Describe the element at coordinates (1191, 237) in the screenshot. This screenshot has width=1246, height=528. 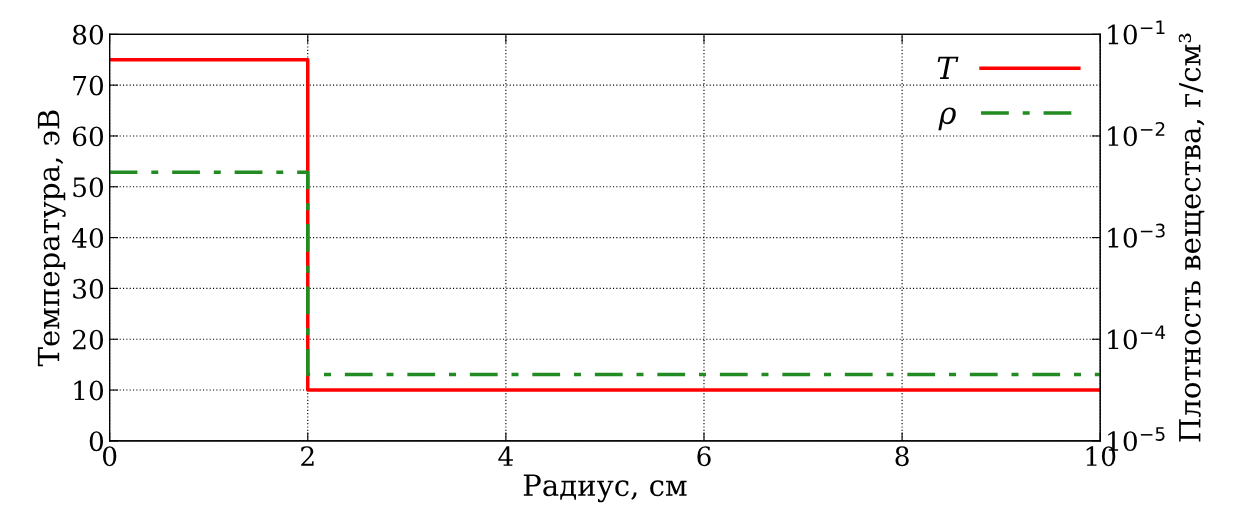
I see `y2-axis-title: Плотность вещества, г/см³` at that location.